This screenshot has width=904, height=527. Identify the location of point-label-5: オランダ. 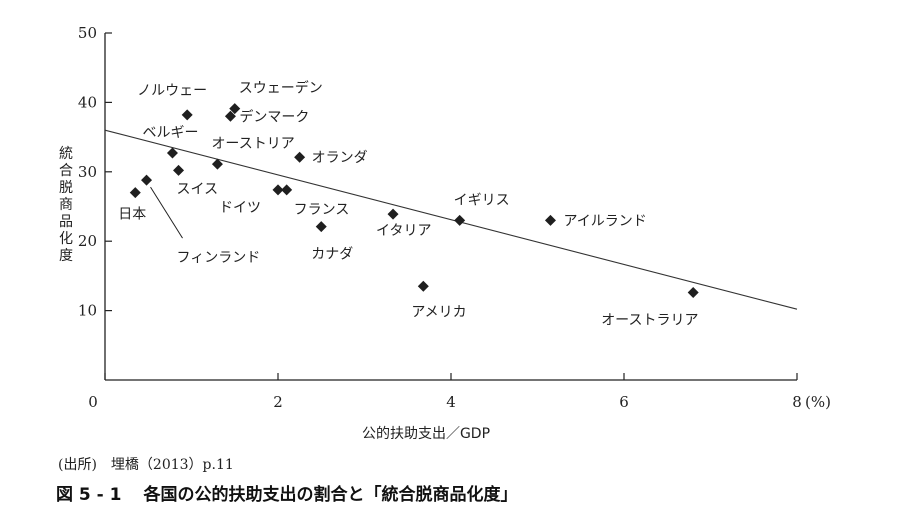
(340, 158).